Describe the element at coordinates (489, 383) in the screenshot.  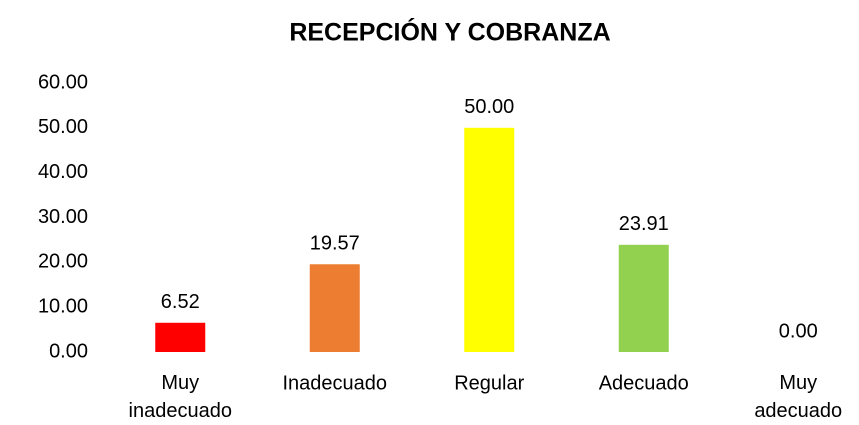
I see `x-tick-label: Regular` at that location.